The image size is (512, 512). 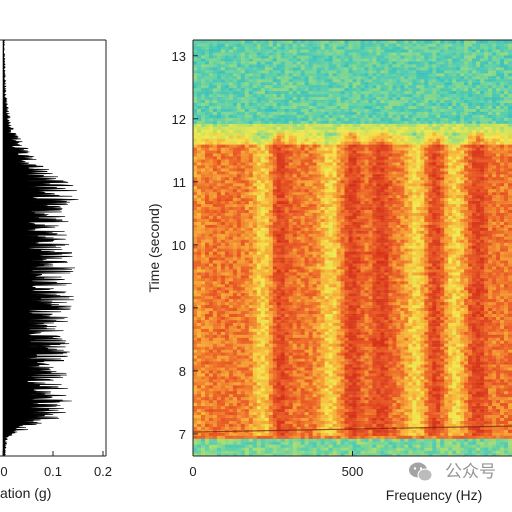 I want to click on left-x-axis-title: ation (g), so click(x=25, y=493).